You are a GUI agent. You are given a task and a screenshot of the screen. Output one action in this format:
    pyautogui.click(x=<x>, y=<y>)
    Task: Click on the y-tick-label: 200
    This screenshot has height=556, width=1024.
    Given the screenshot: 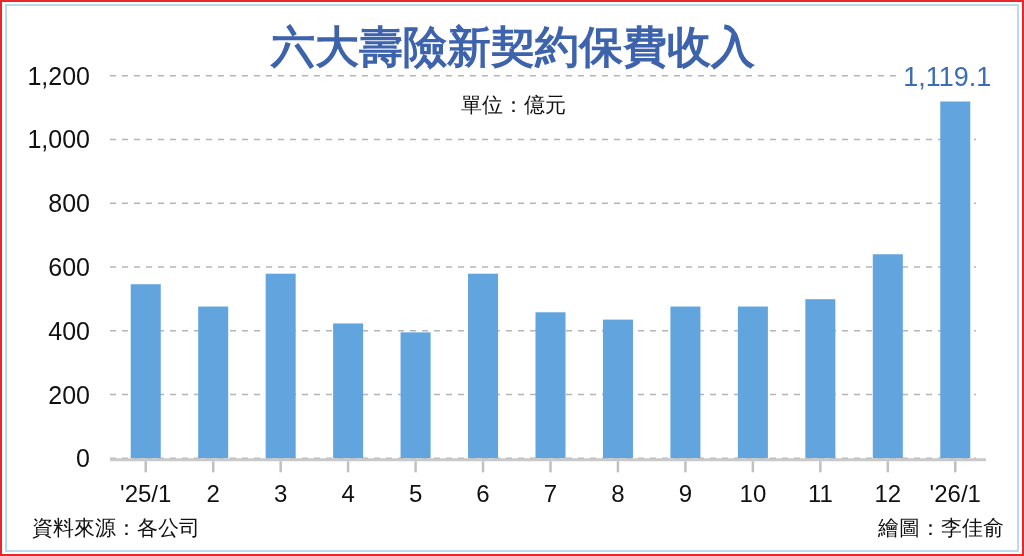 What is the action you would take?
    pyautogui.click(x=69, y=394)
    